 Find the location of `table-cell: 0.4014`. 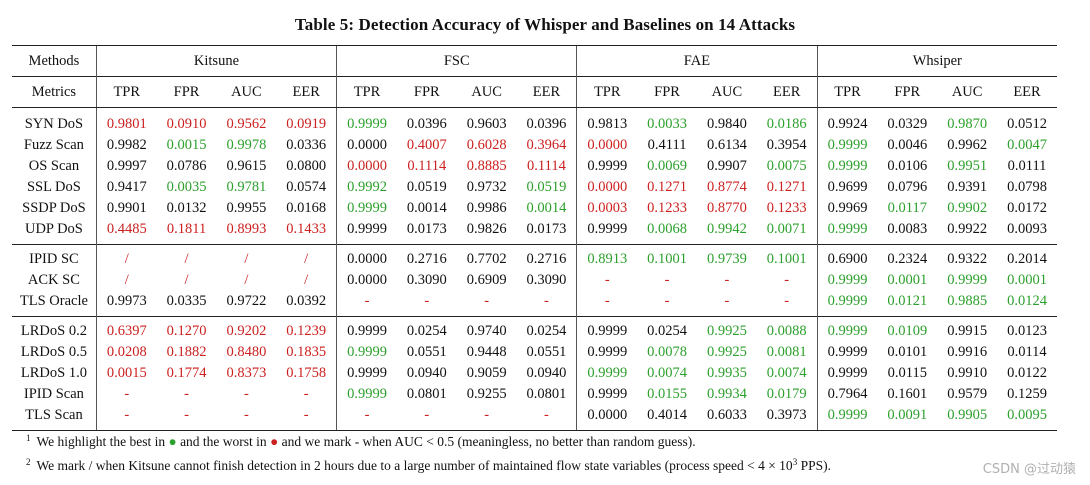

table-cell: 0.4014 is located at coordinates (667, 418).